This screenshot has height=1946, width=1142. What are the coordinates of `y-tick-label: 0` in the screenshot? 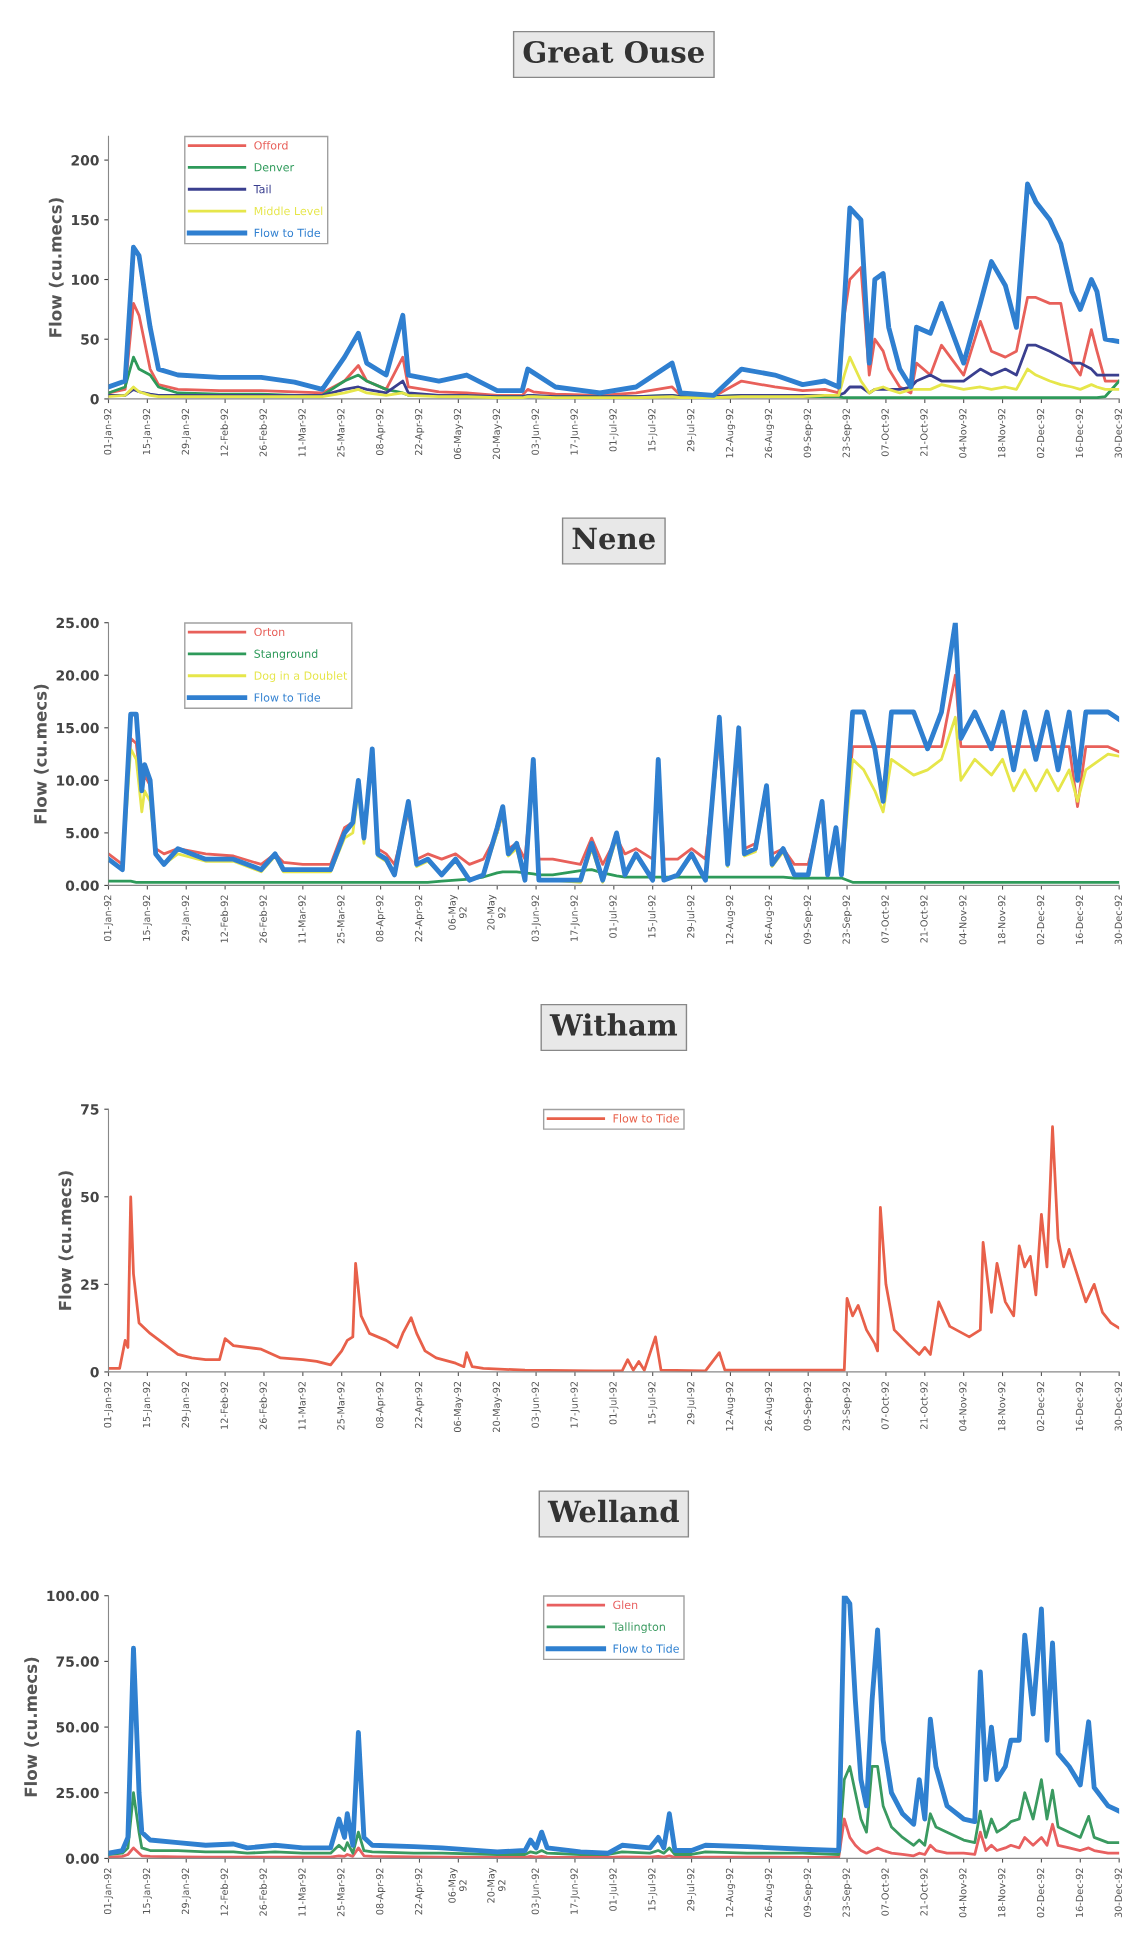 It's located at (94, 399).